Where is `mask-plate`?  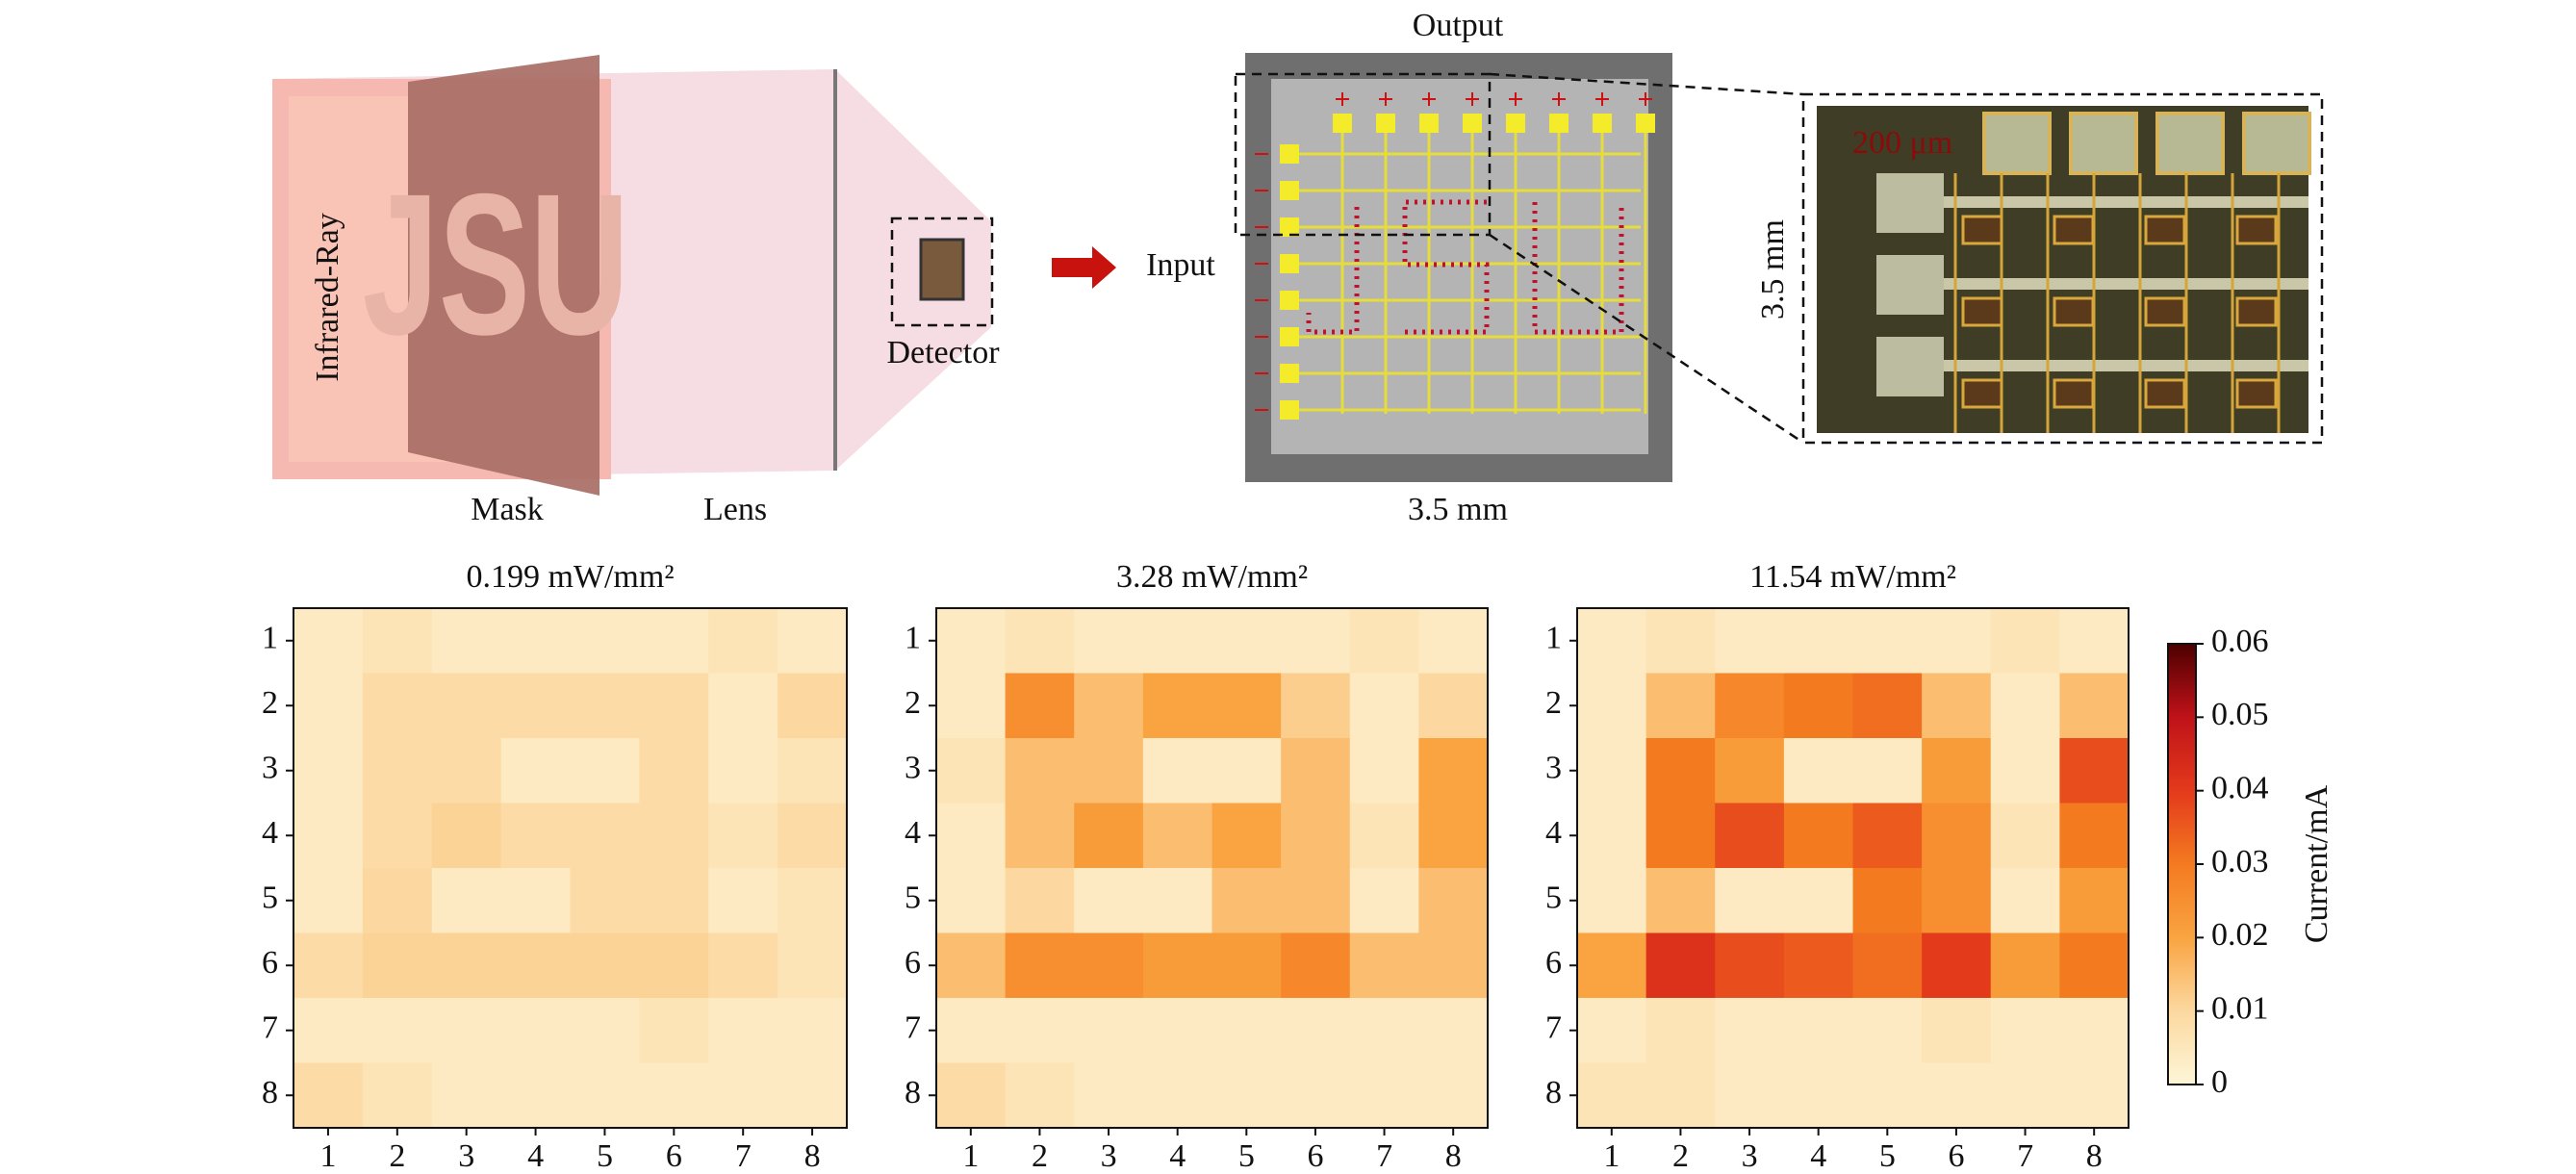 mask-plate is located at coordinates (503, 275).